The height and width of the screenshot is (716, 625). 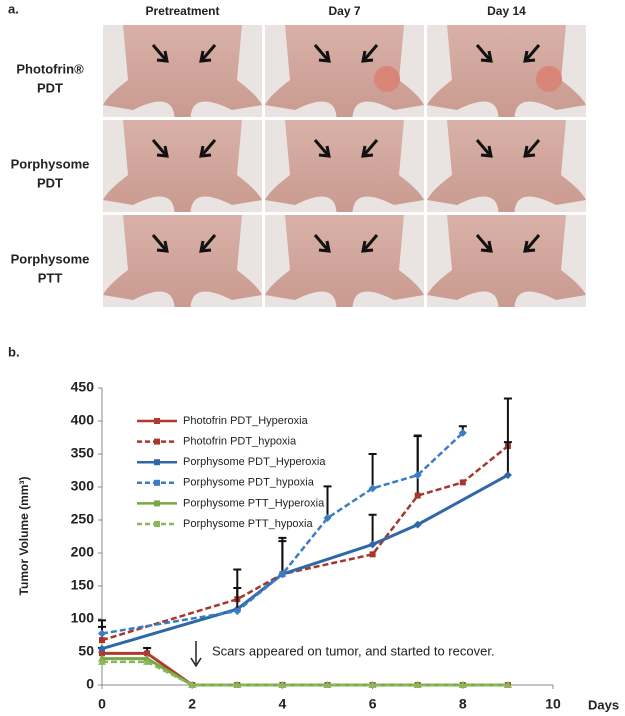 What do you see at coordinates (14, 351) in the screenshot?
I see `panel-label: b.` at bounding box center [14, 351].